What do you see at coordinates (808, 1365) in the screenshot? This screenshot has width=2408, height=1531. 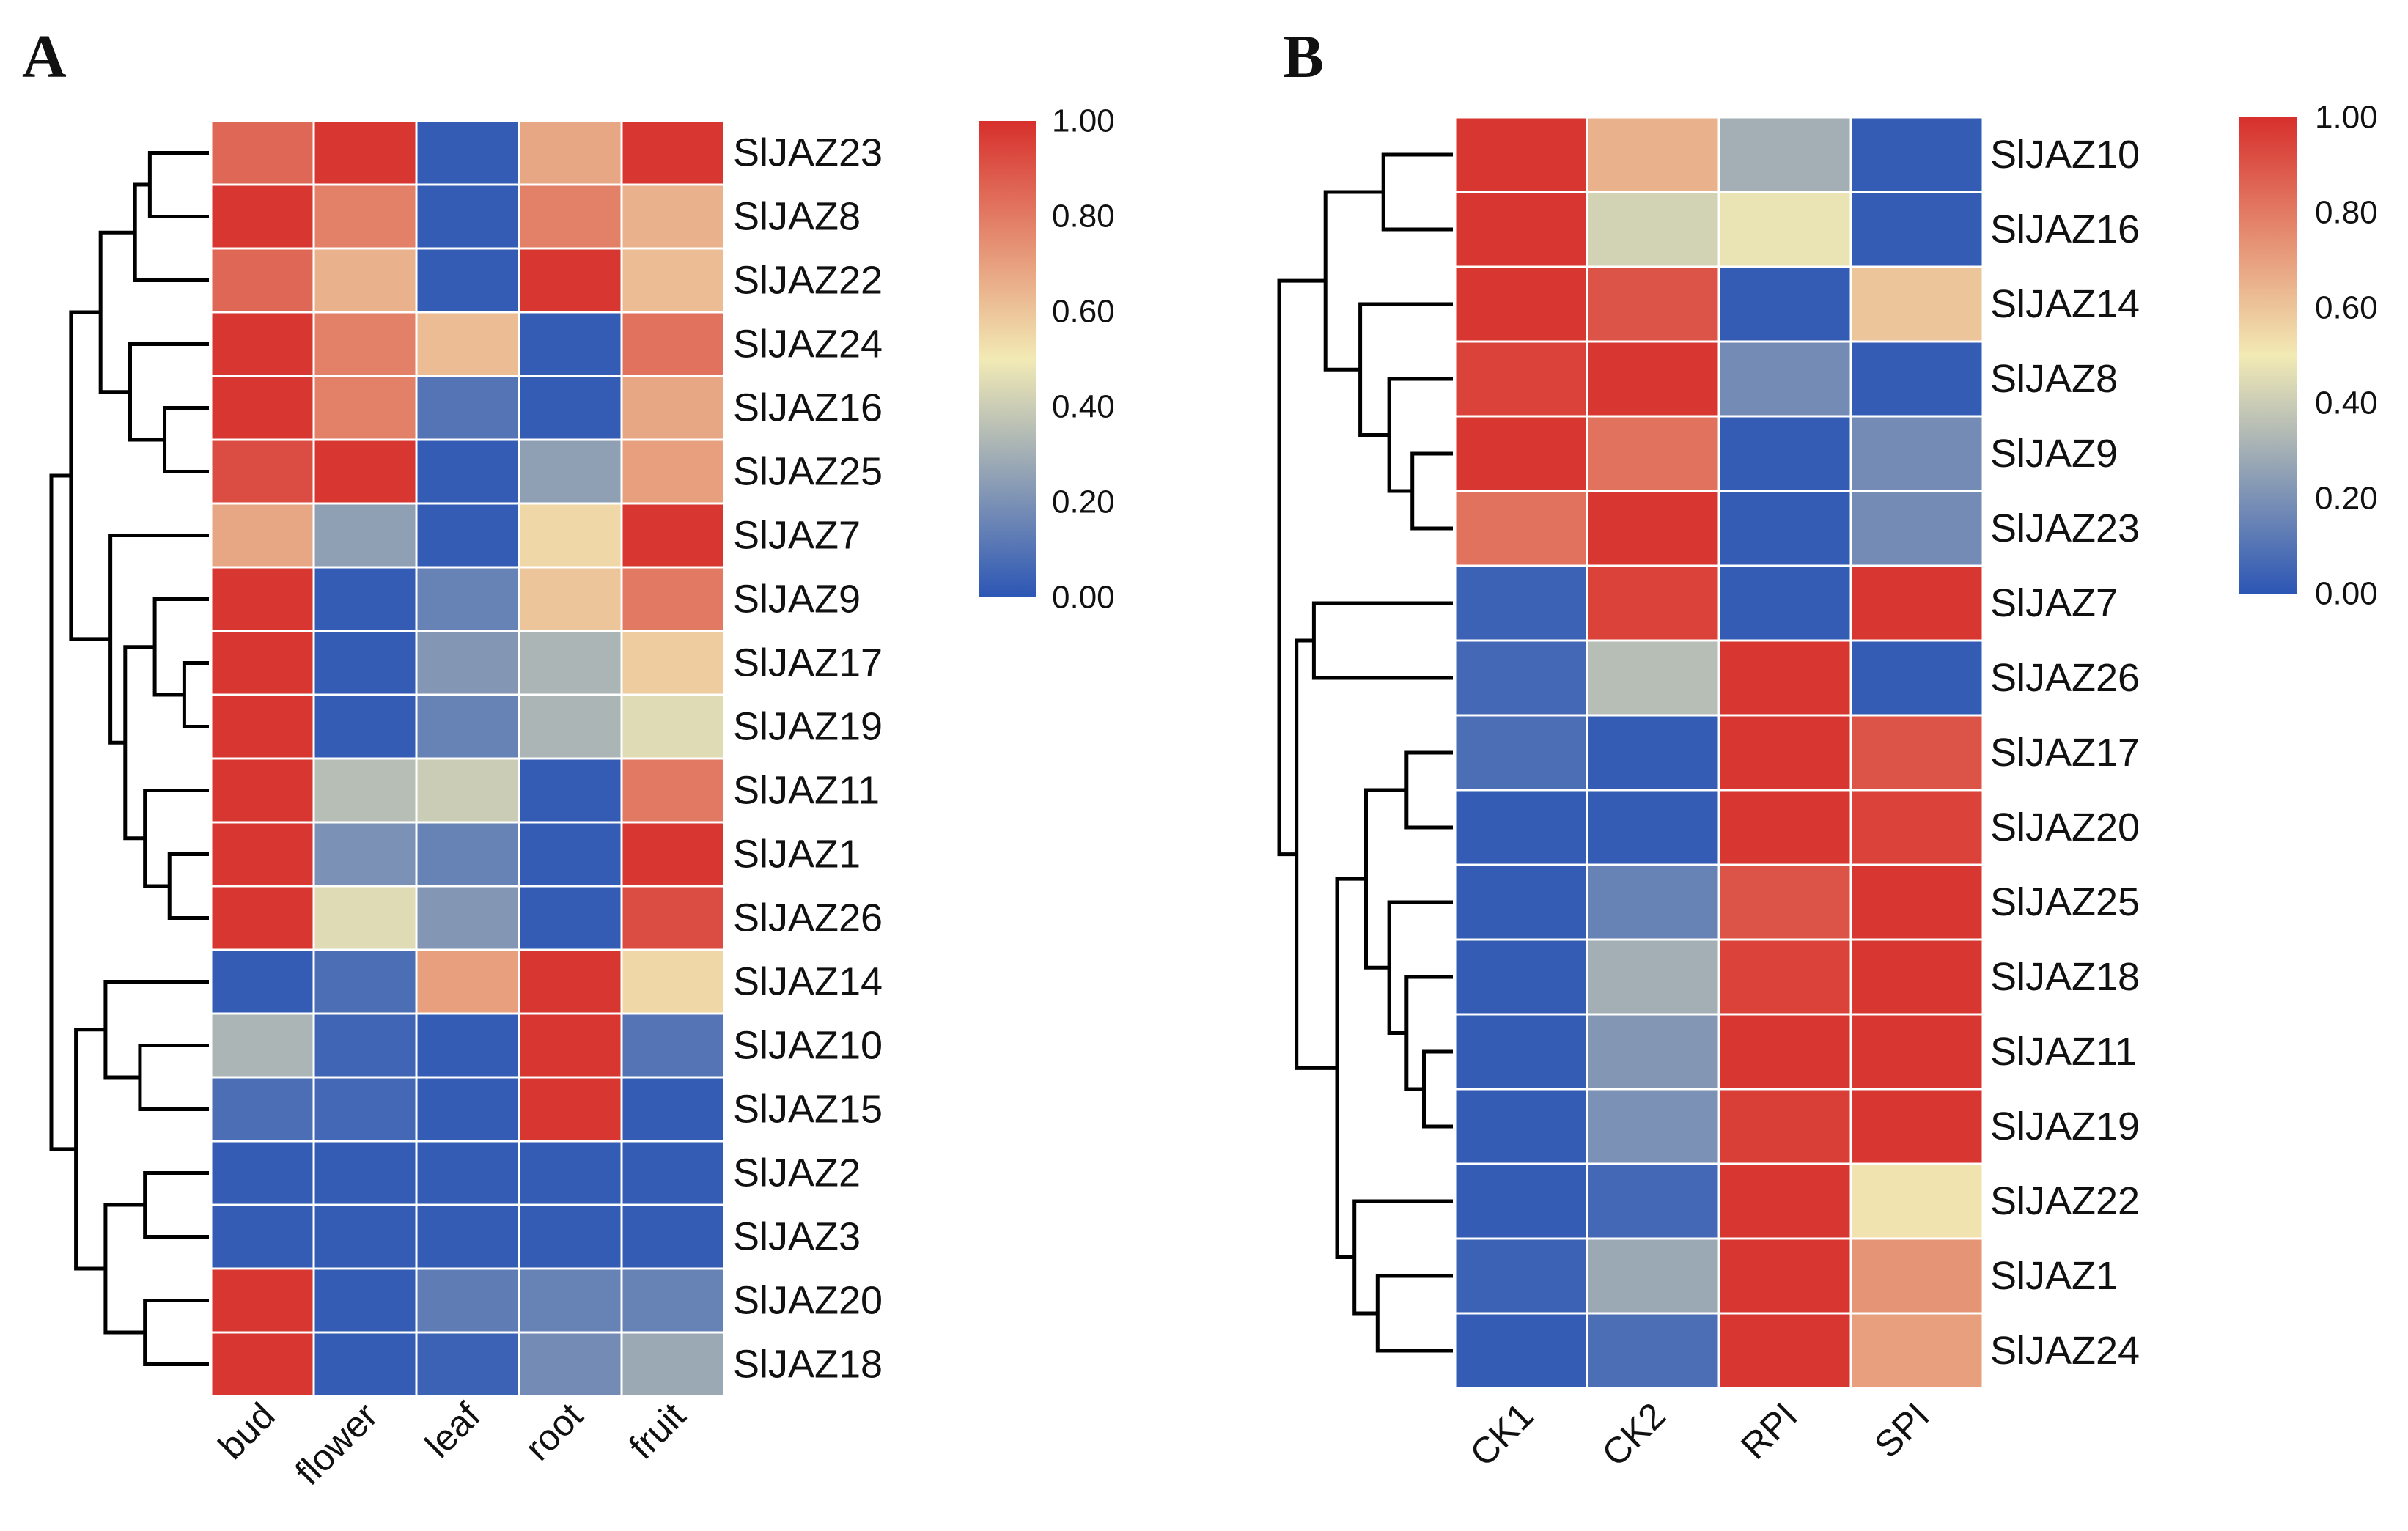 I see `row-label-SlJAZ18: SlJAZ18` at bounding box center [808, 1365].